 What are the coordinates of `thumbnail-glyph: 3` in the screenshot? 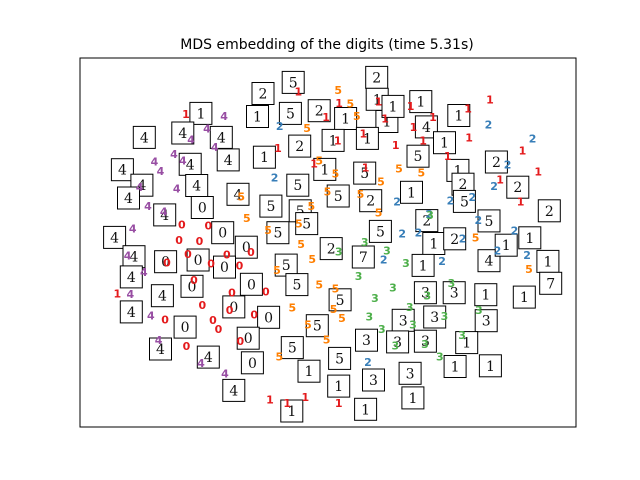 It's located at (403, 321).